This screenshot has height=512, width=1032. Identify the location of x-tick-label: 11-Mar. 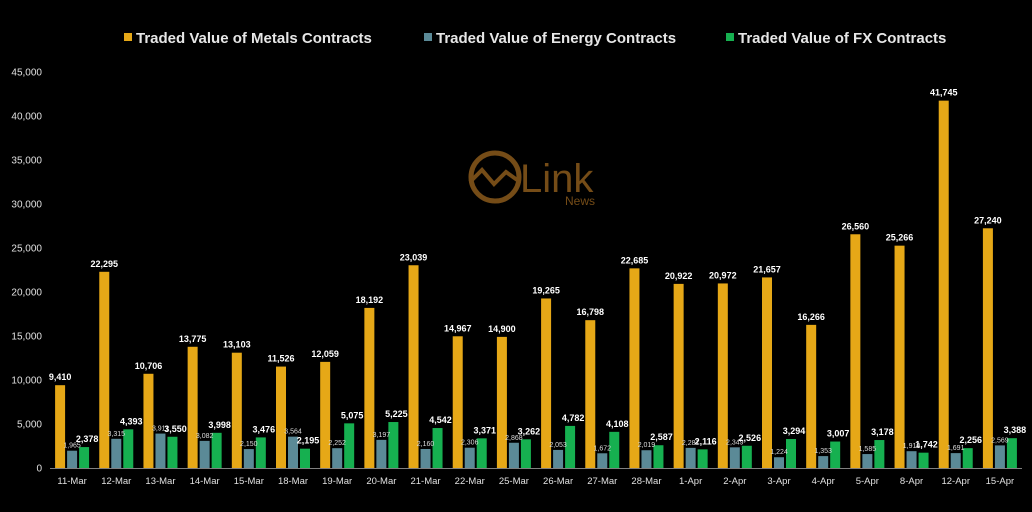
(71, 481).